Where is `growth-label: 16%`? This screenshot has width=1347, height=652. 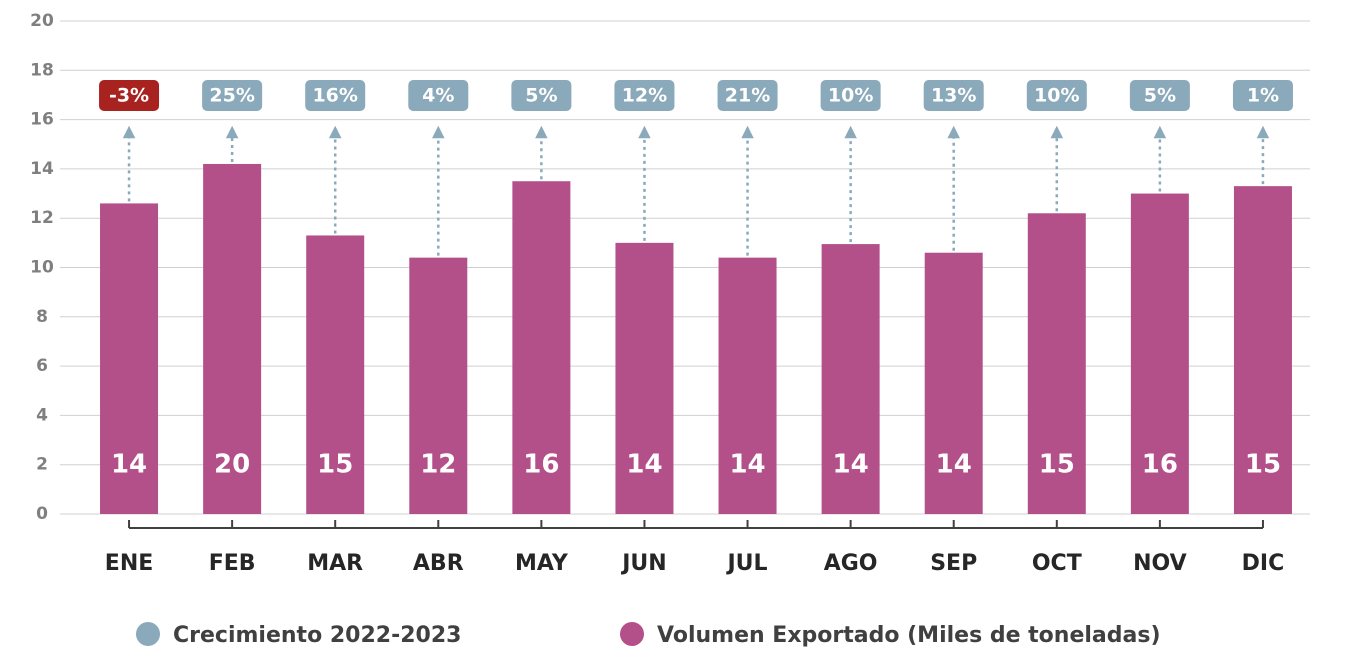 growth-label: 16% is located at coordinates (334, 96).